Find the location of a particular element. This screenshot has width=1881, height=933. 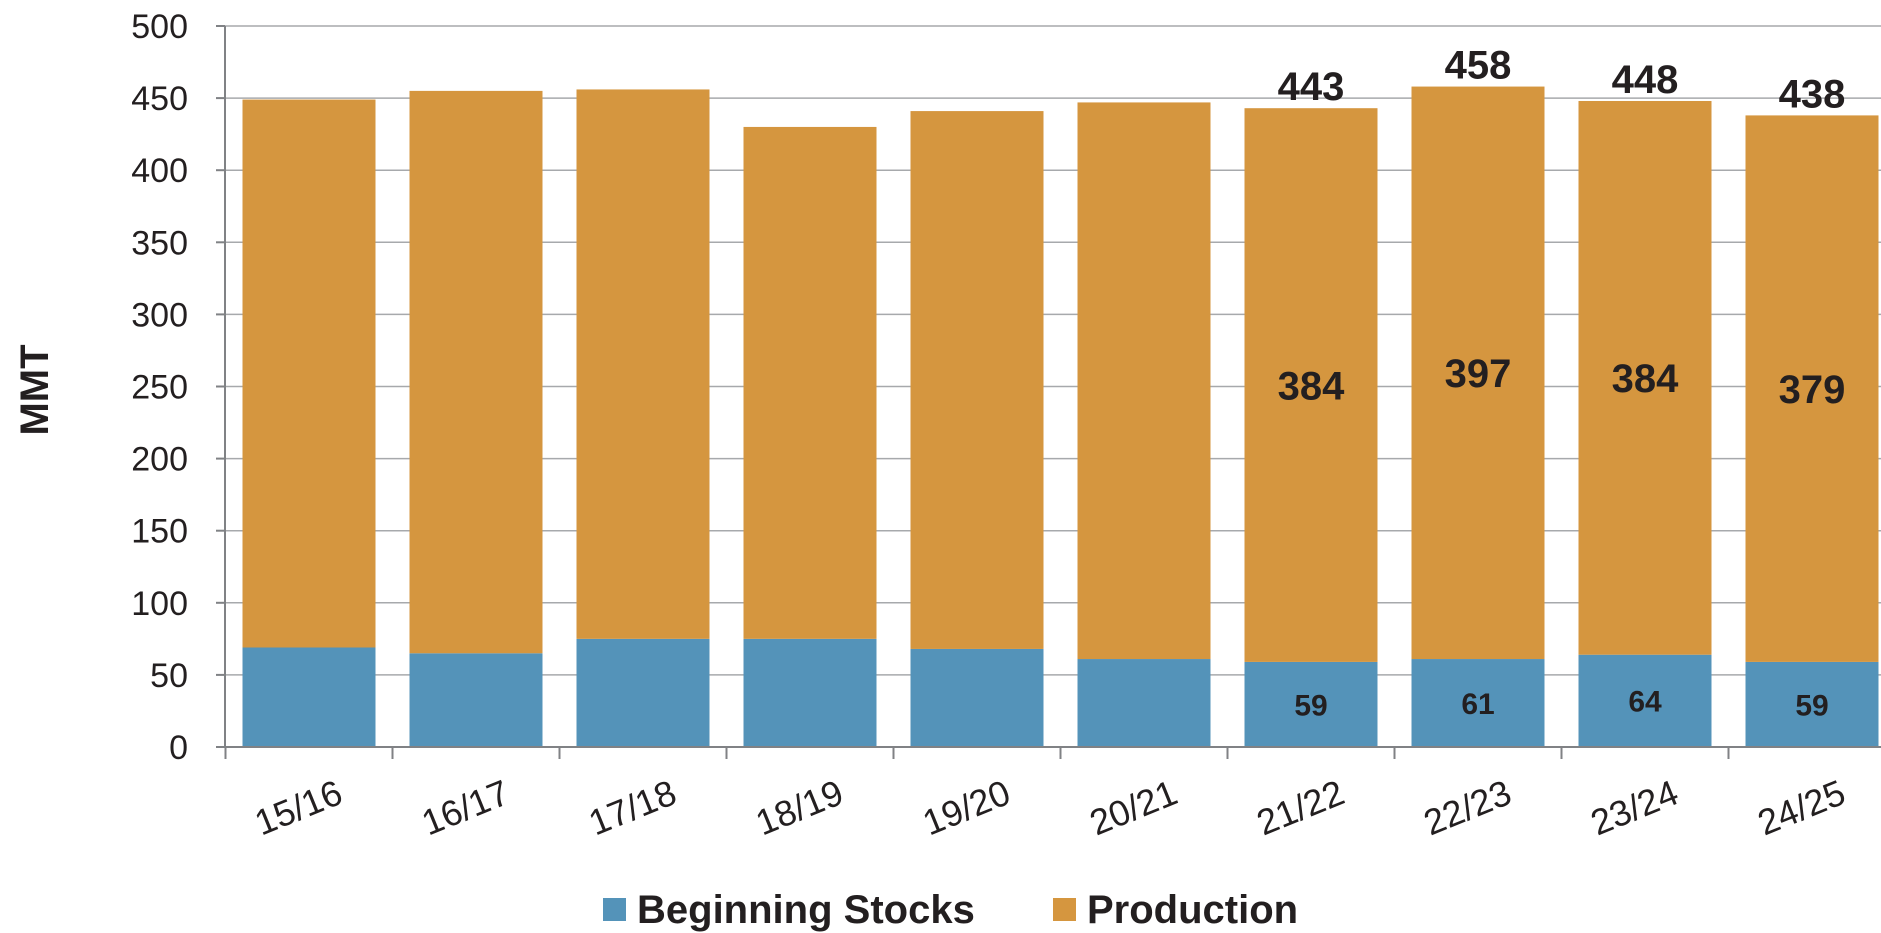

y-tick-labels: 0 50 100 150 200 250 300 350 400 450 500 is located at coordinates (159, 387).